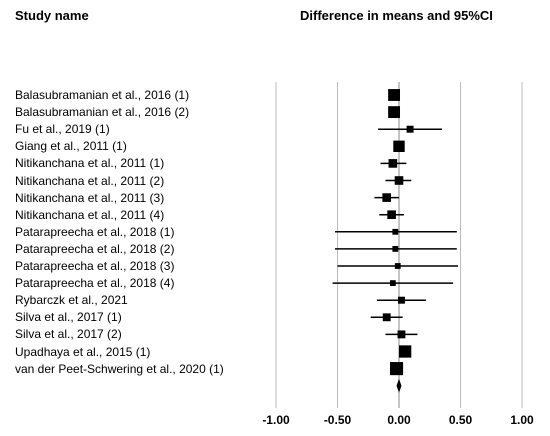  Describe the element at coordinates (62, 129) in the screenshot. I see `study-label: Fu et al., 2019 (1)` at that location.